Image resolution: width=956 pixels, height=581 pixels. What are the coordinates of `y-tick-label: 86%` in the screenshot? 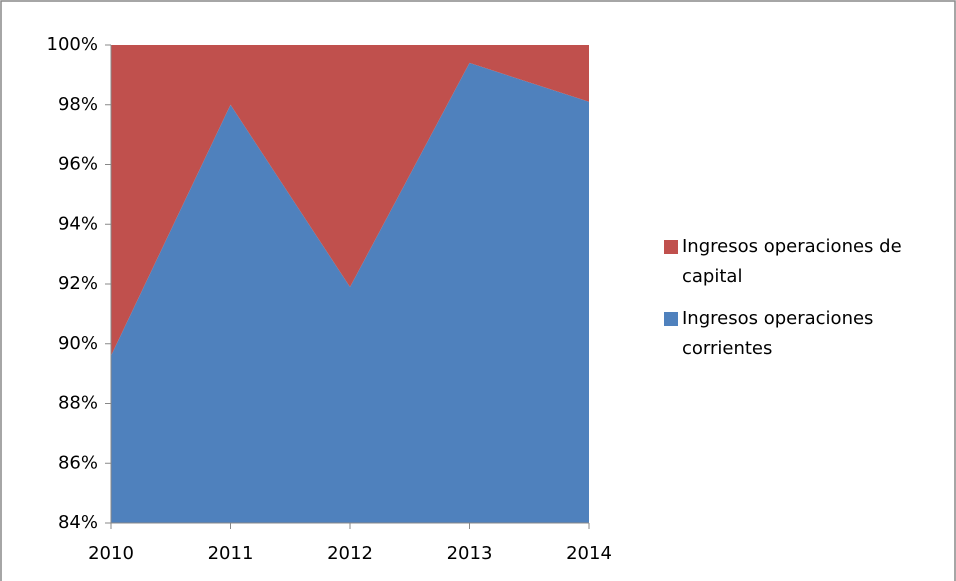 It's located at (78, 462).